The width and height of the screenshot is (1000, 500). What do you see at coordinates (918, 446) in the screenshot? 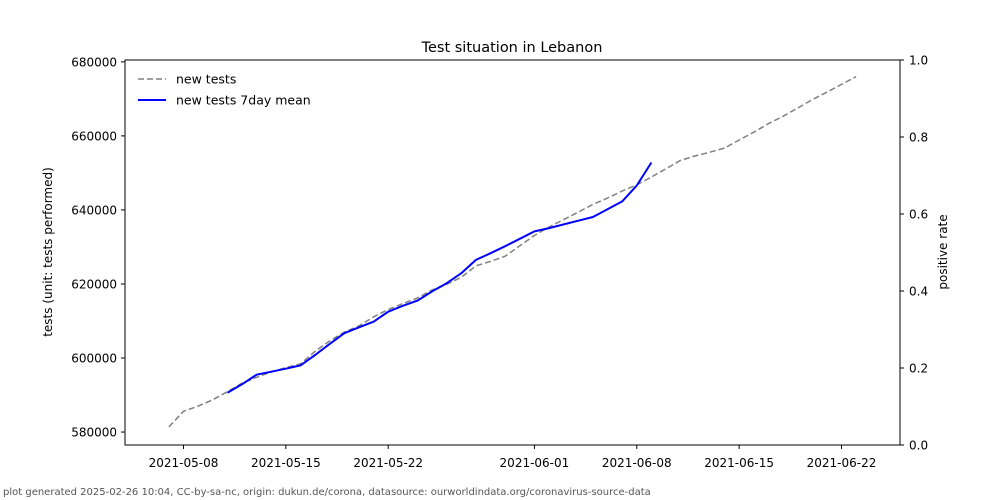
I see `y2-tick-label: 0.0` at bounding box center [918, 446].